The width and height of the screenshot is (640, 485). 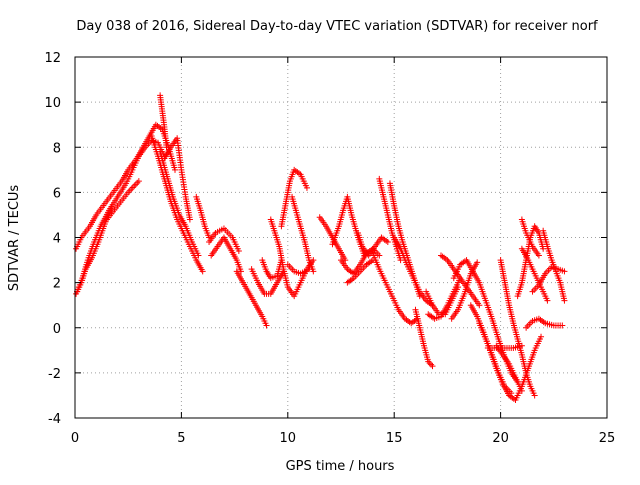 What do you see at coordinates (75, 438) in the screenshot?
I see `x-tick-label: 0` at bounding box center [75, 438].